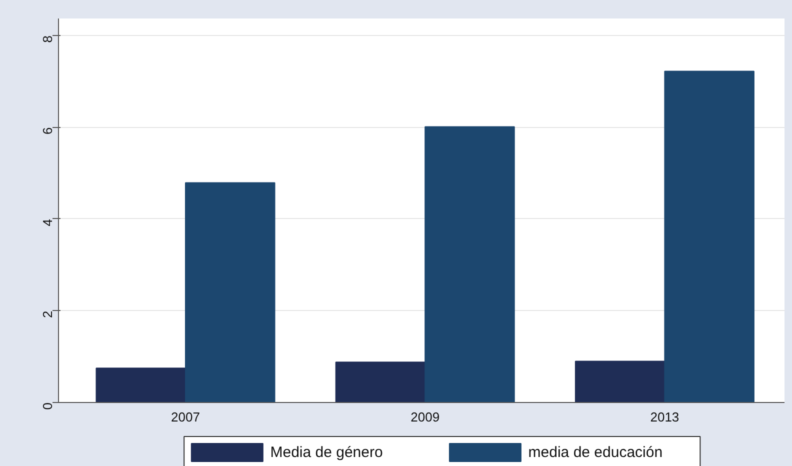  I want to click on y-tick-label: 6, so click(47, 130).